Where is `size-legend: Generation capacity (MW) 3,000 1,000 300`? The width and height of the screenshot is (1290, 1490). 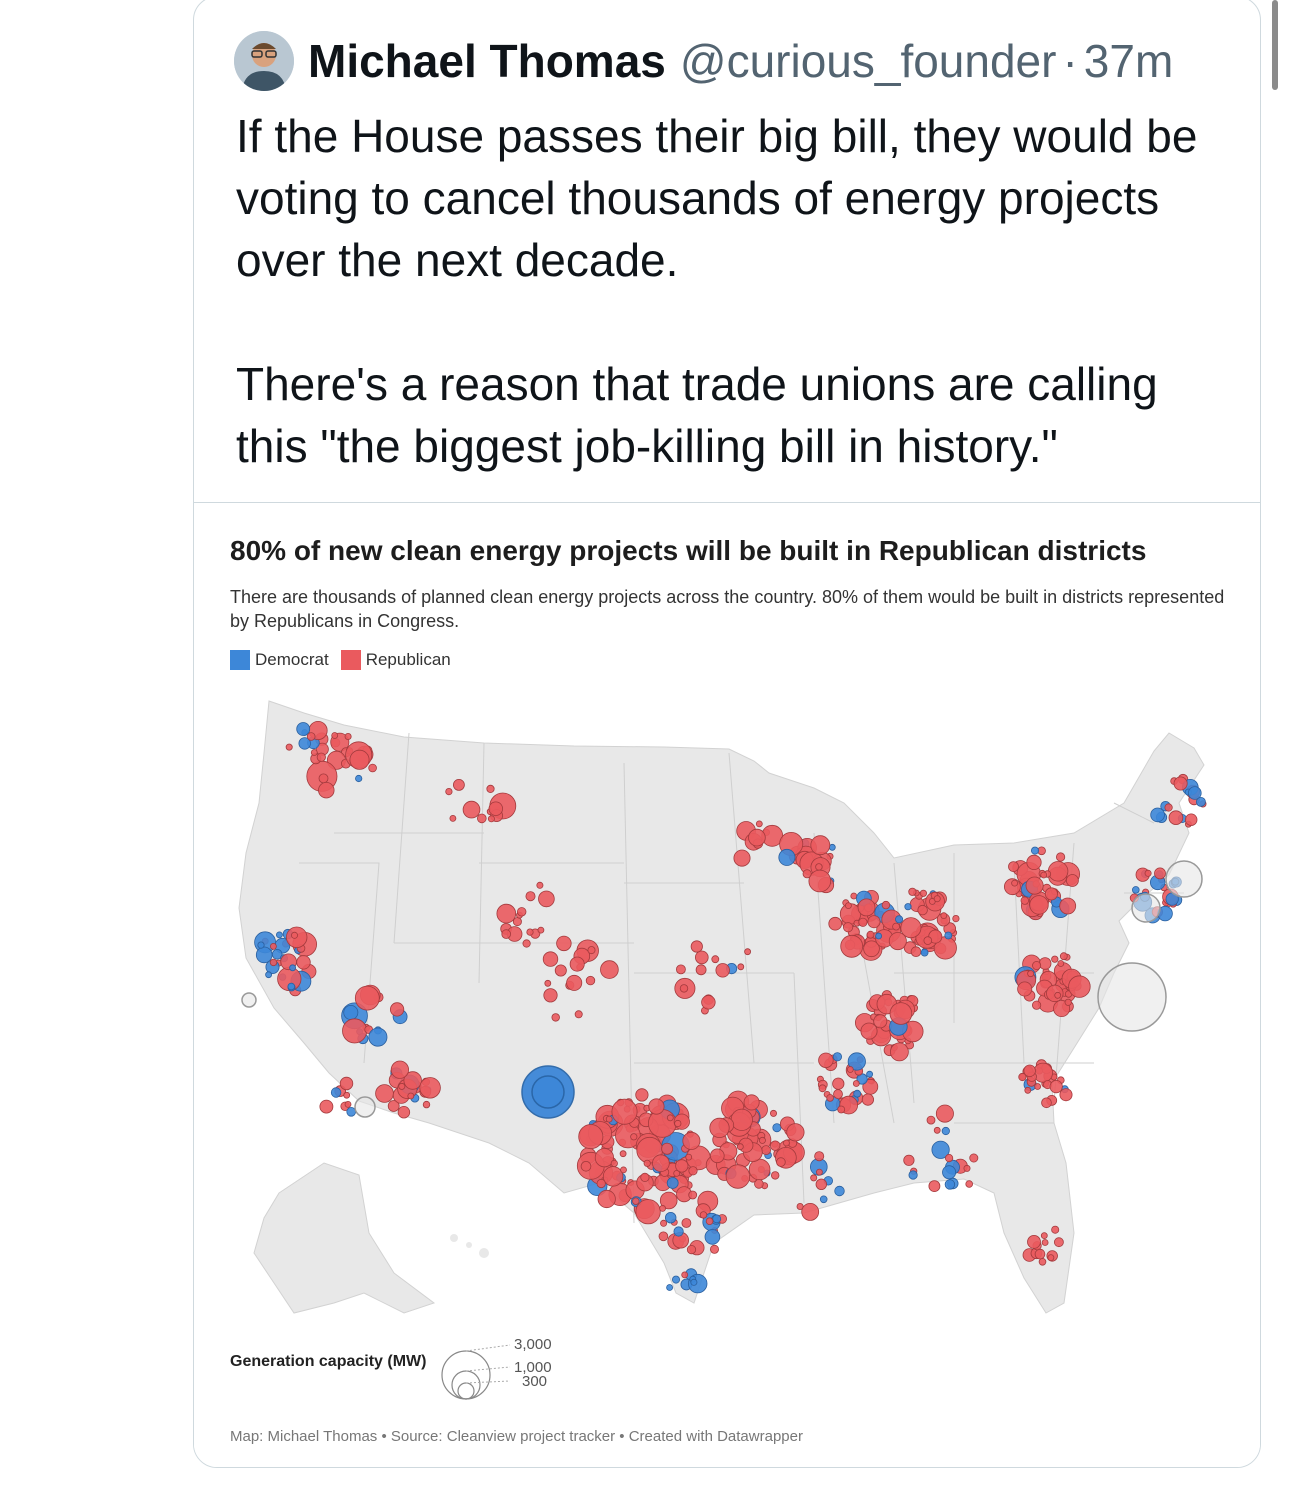
size-legend: Generation capacity (MW) 3,000 1,000 300 is located at coordinates (430, 1368).